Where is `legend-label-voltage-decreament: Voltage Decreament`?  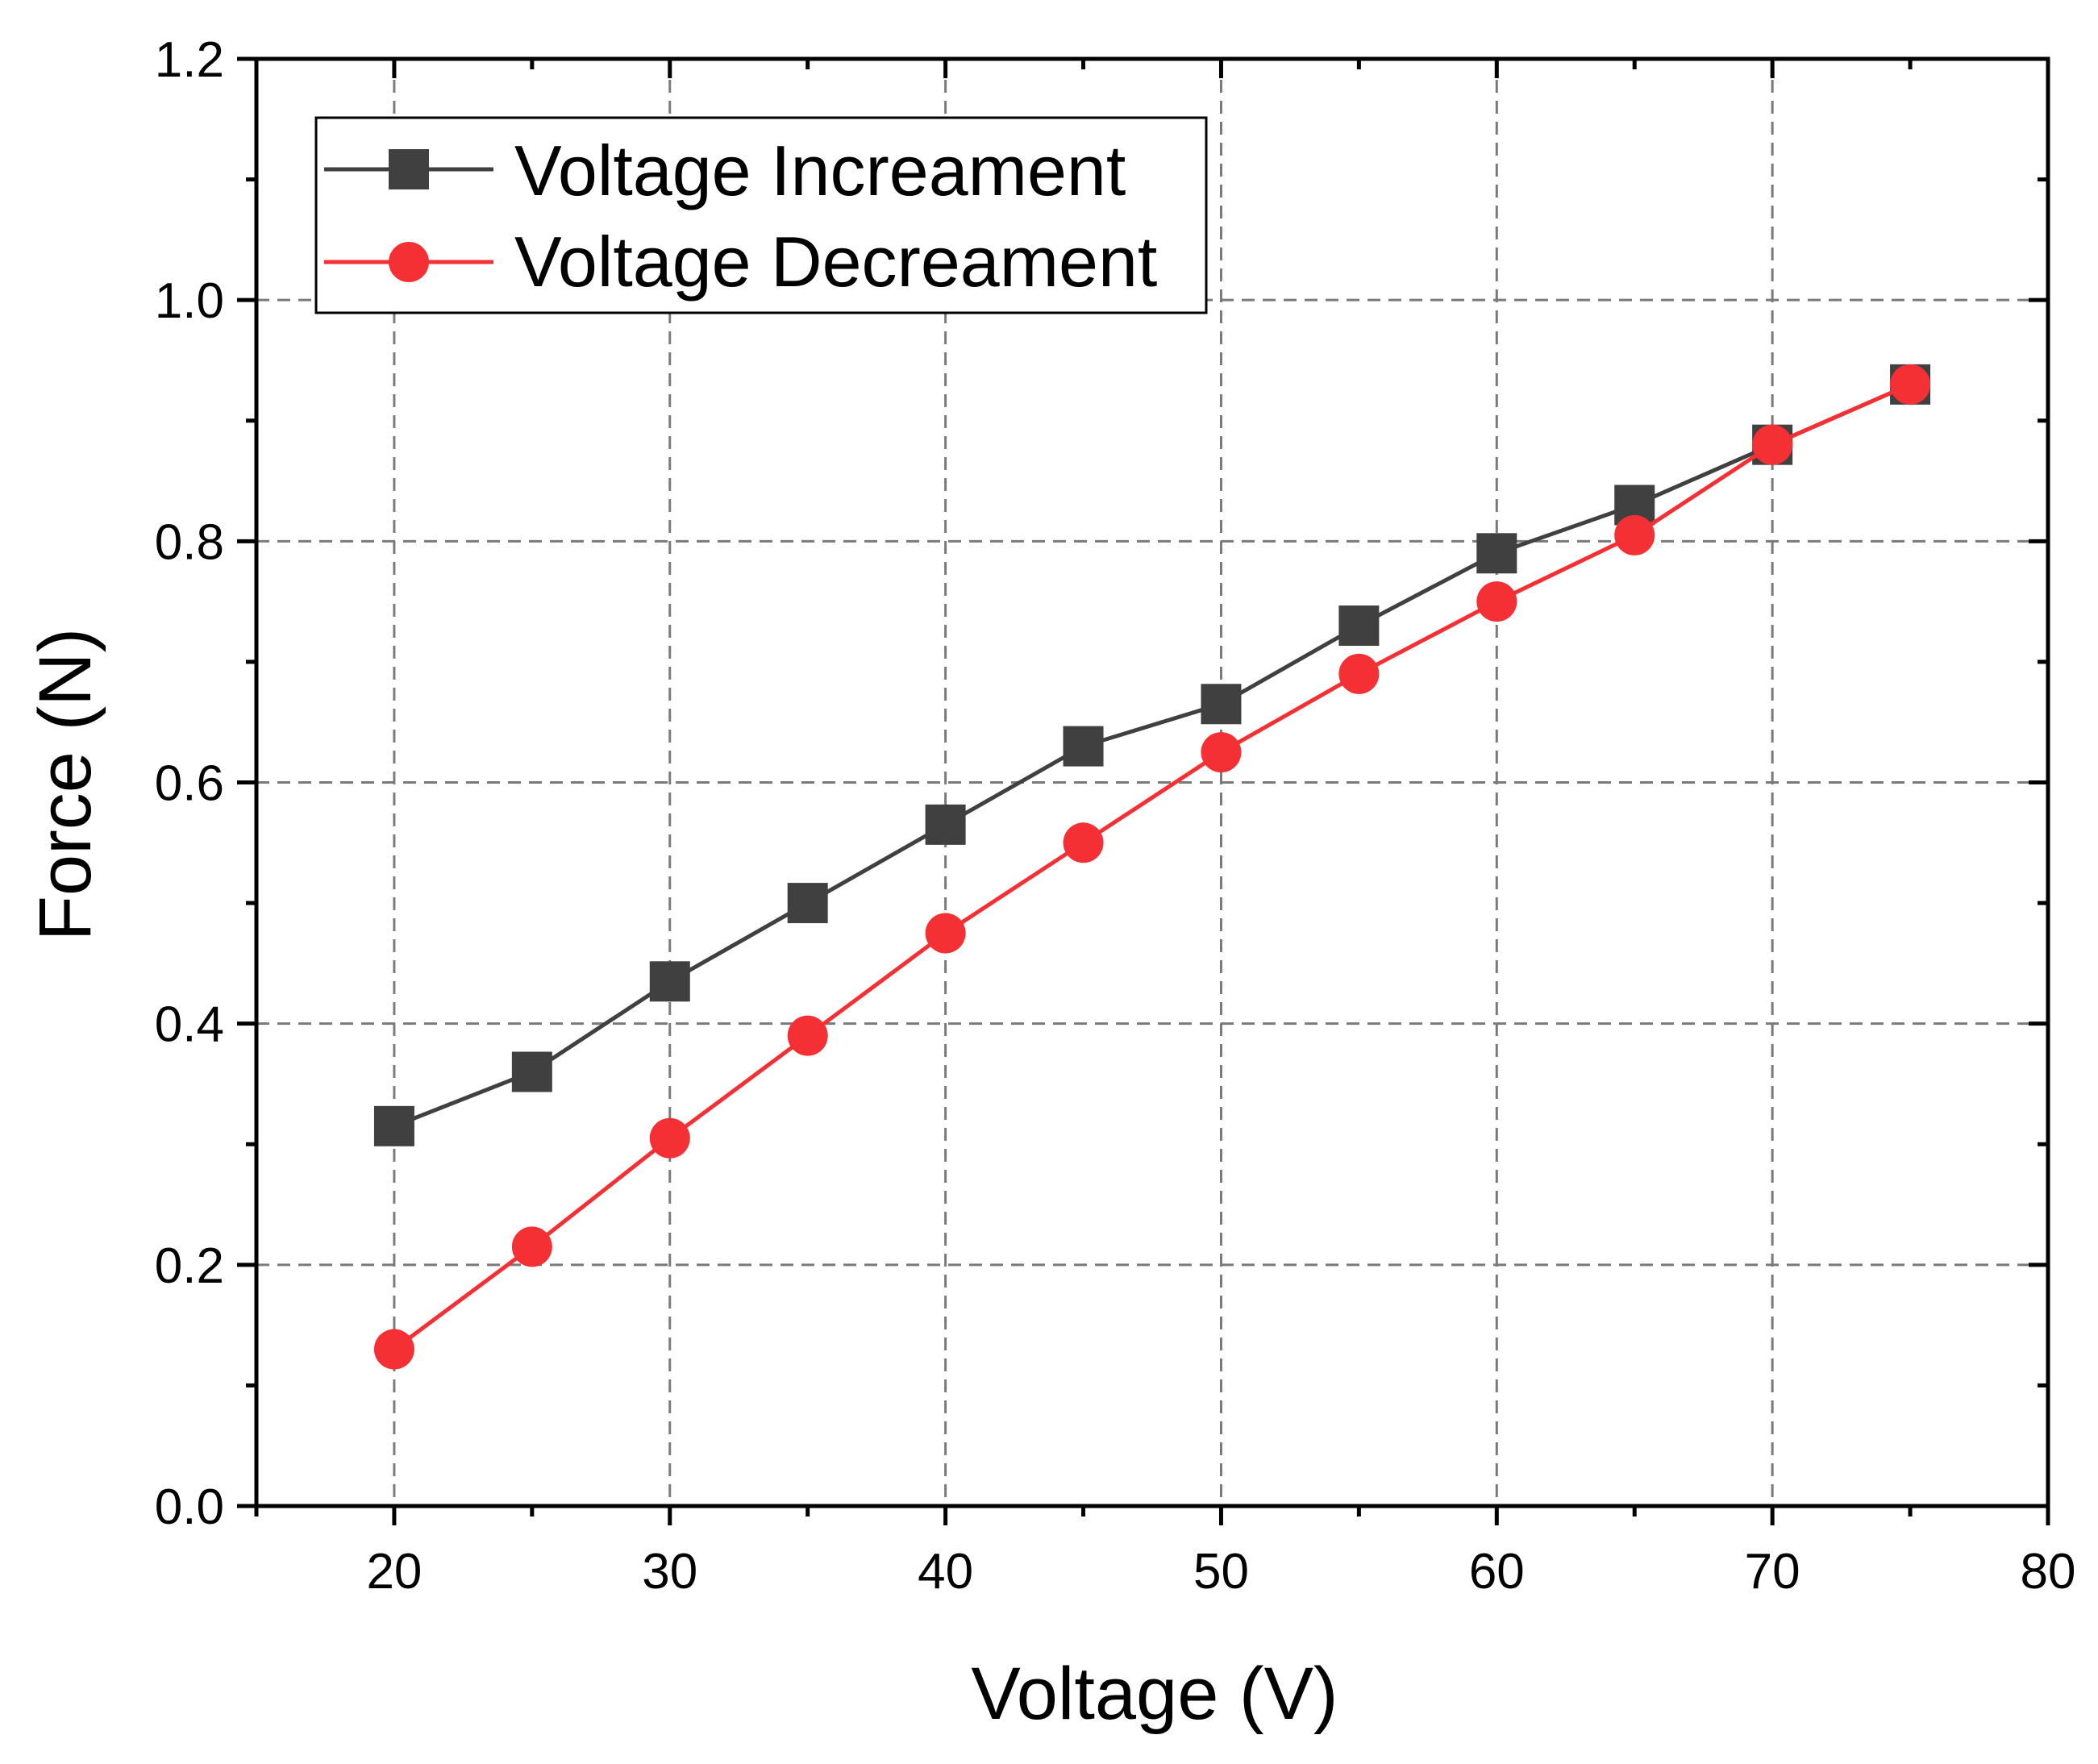 legend-label-voltage-decreament: Voltage Decreament is located at coordinates (835, 262).